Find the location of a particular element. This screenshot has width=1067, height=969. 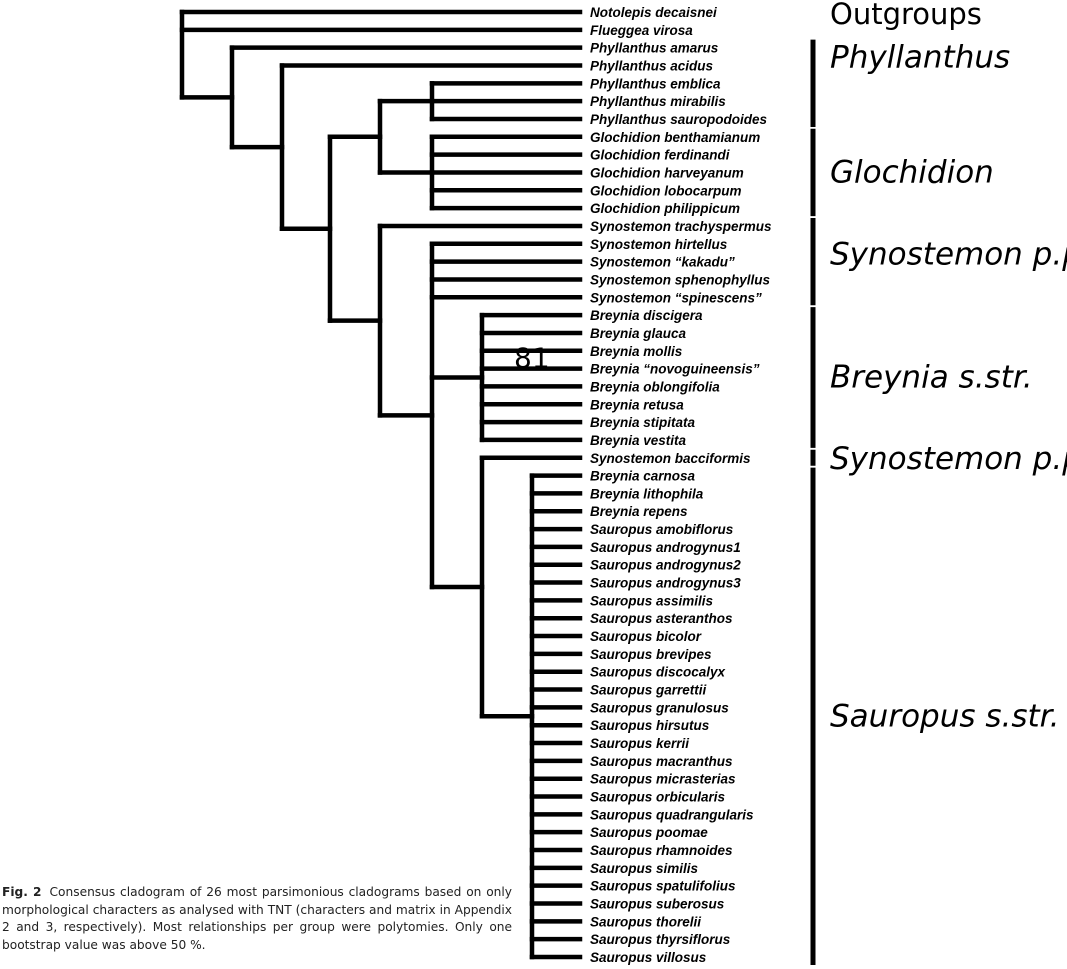

taxon-label: Sauropus hirsutus is located at coordinates (650, 725).